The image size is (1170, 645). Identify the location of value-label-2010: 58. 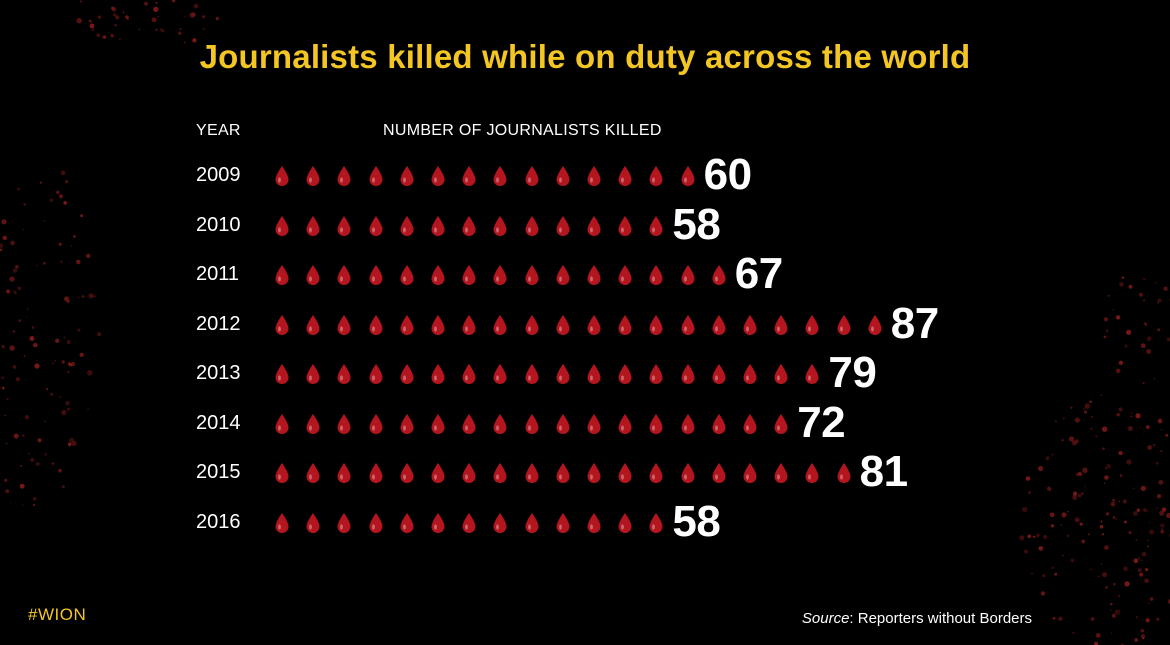
(696, 224).